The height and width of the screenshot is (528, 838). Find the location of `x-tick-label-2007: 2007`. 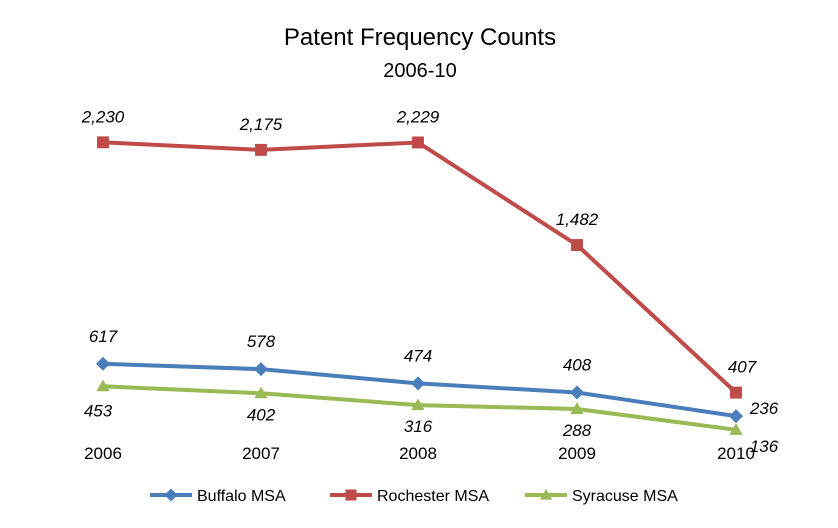

x-tick-label-2007: 2007 is located at coordinates (261, 453).